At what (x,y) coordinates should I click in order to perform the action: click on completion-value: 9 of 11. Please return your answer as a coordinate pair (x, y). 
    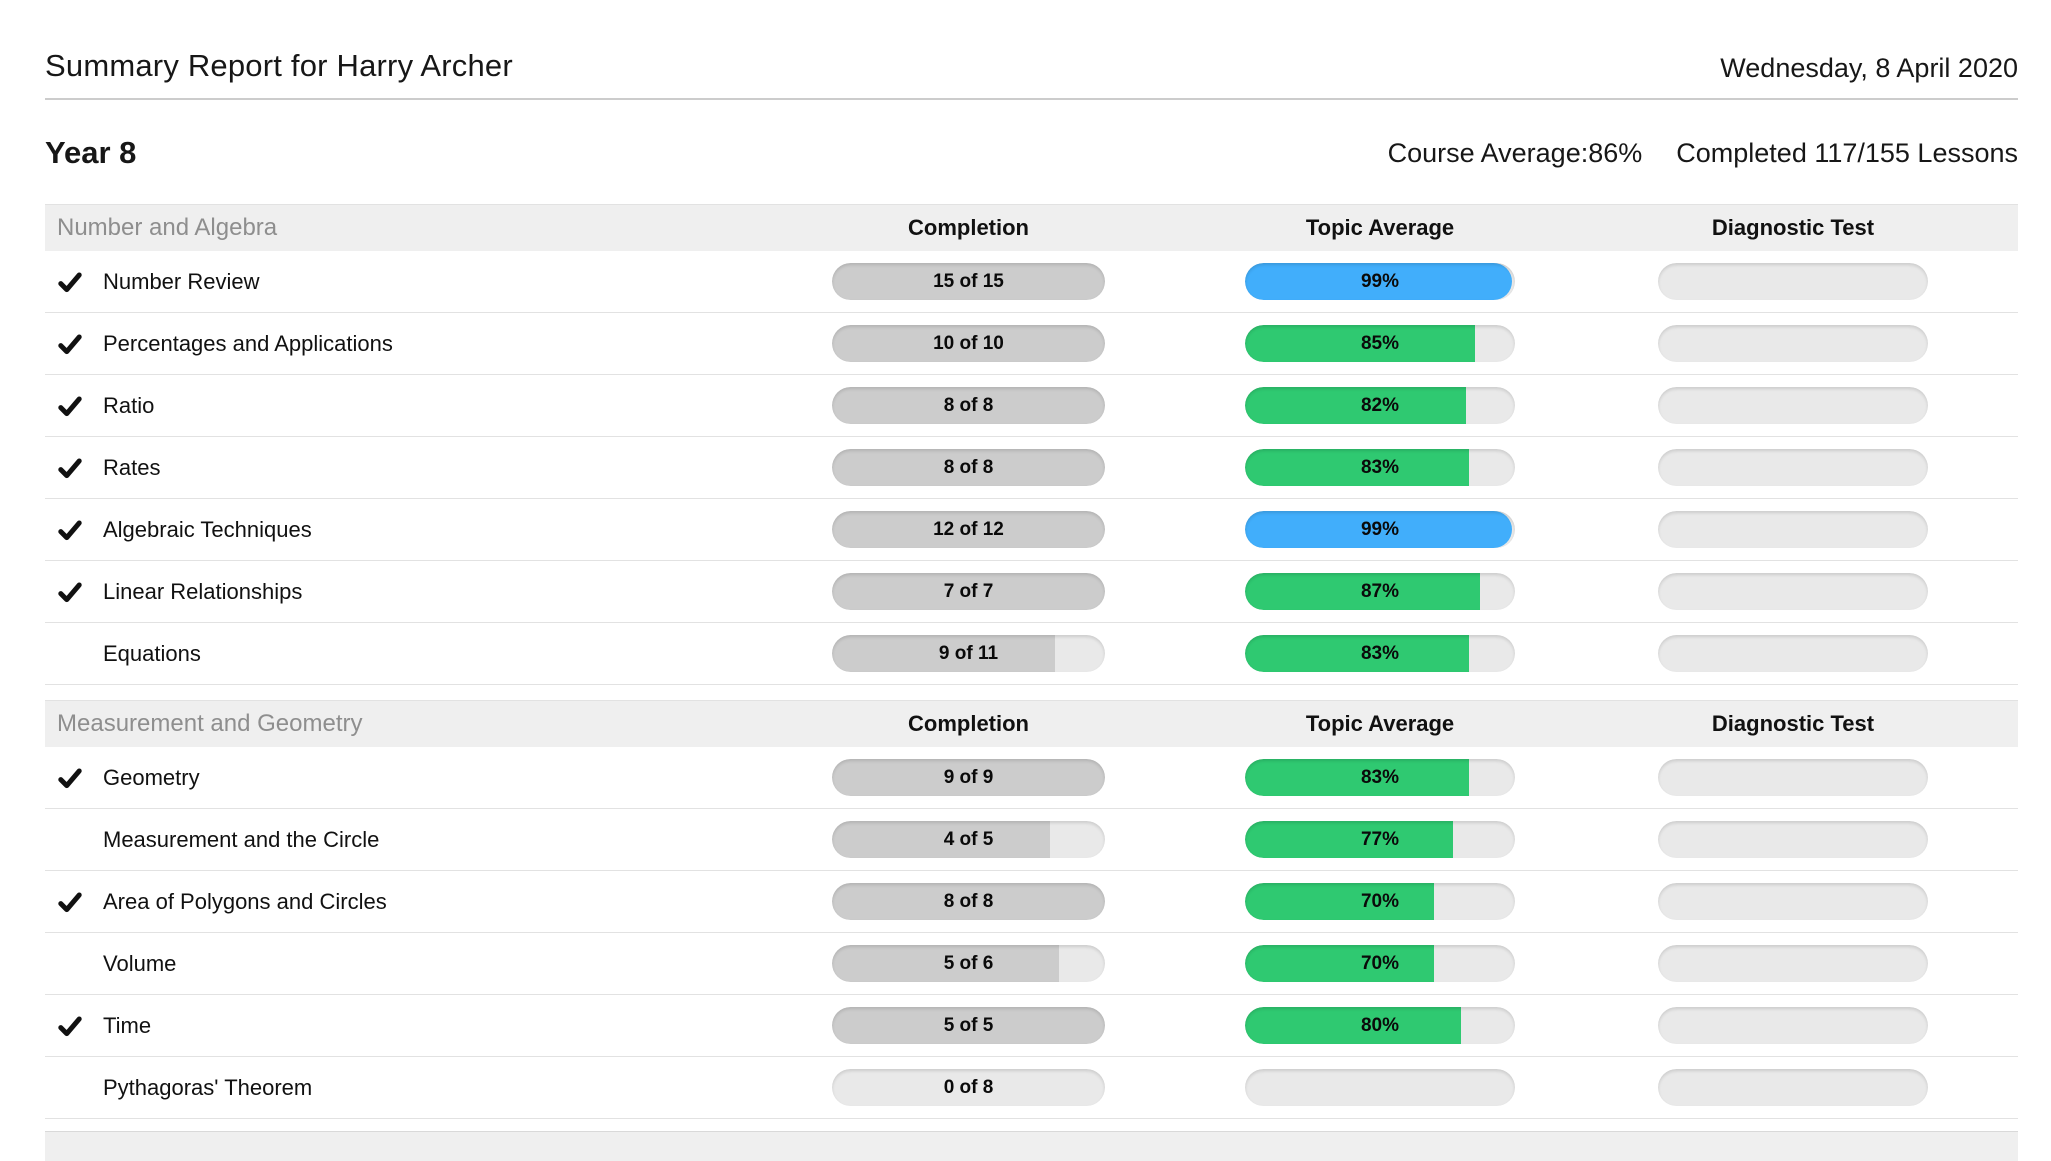
    Looking at the image, I should click on (968, 653).